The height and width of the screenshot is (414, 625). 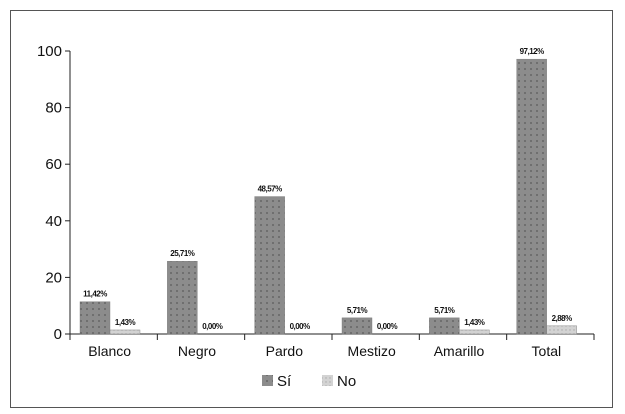 I want to click on category-label: Blanco, so click(x=109, y=351).